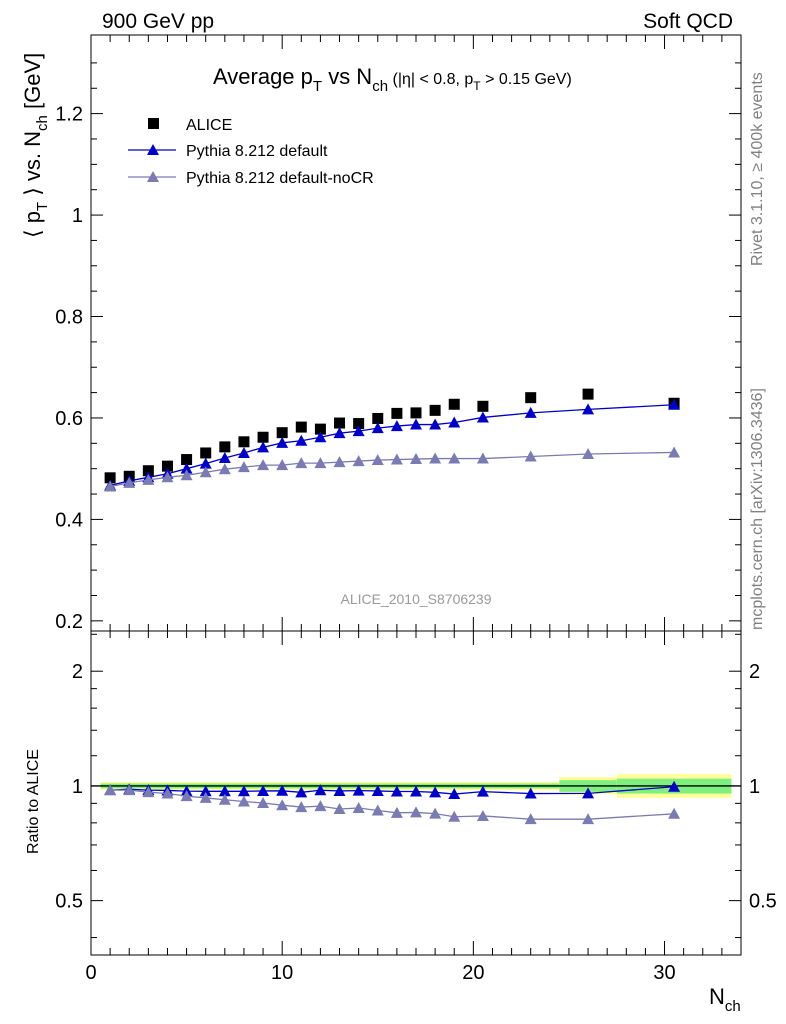  I want to click on rivet-label: Rivet 3.1.10, ≥ 400k events, so click(757, 169).